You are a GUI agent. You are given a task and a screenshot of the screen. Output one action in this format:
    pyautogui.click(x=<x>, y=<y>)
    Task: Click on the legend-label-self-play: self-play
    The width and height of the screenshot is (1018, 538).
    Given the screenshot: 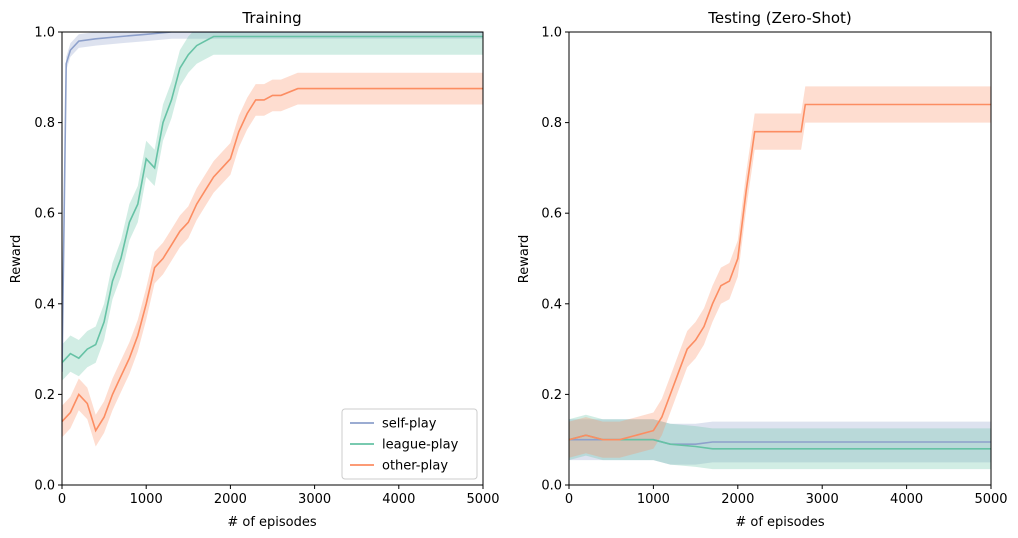 What is the action you would take?
    pyautogui.click(x=409, y=424)
    